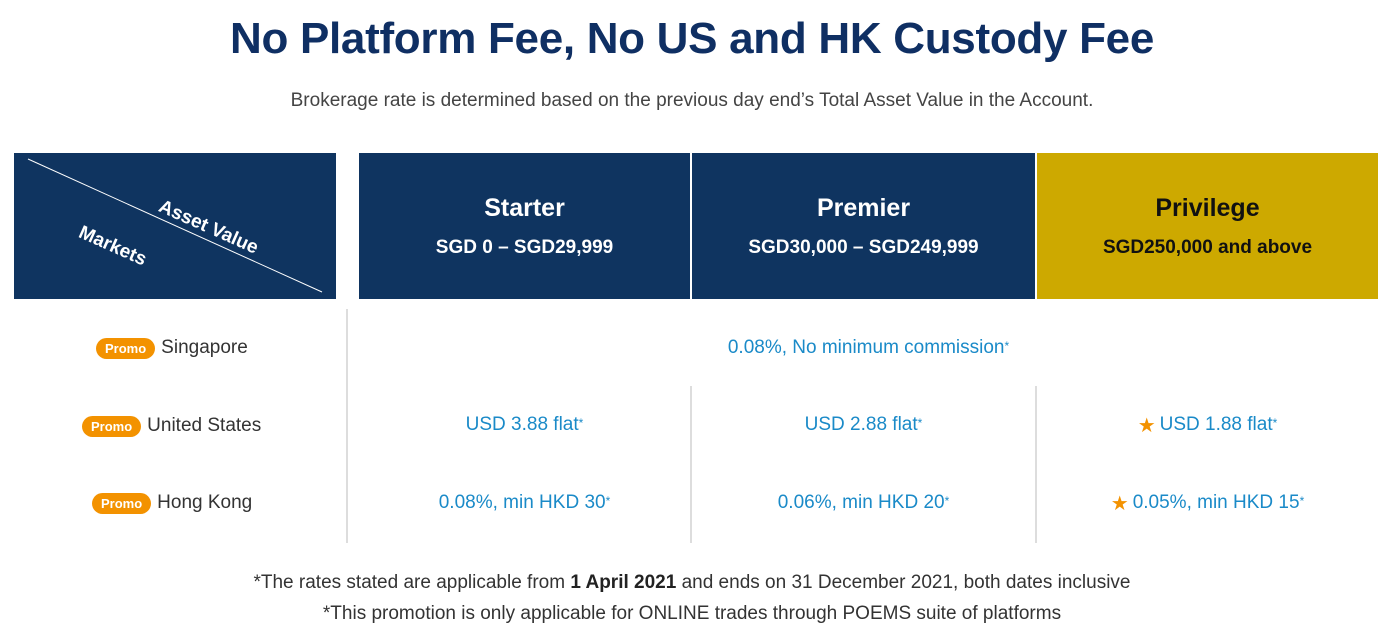 The width and height of the screenshot is (1394, 634). I want to click on rate-value: 0.08%, min HKD 30, so click(522, 502).